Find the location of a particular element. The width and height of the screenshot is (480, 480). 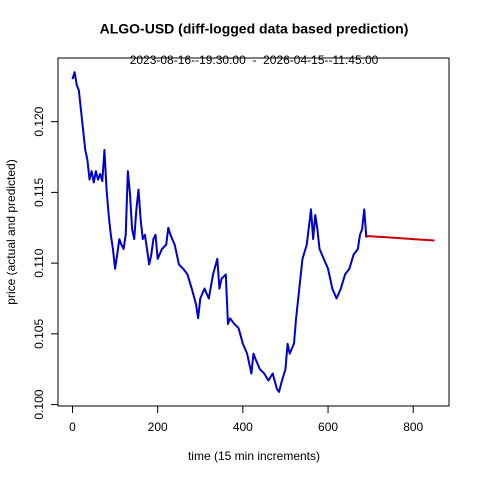

y-tick-label: 0.110 is located at coordinates (39, 262).